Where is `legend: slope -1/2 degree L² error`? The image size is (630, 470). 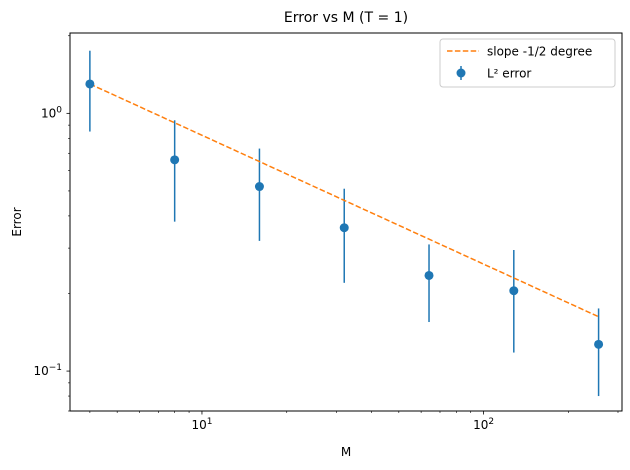
legend: slope -1/2 degree L² error is located at coordinates (527, 63).